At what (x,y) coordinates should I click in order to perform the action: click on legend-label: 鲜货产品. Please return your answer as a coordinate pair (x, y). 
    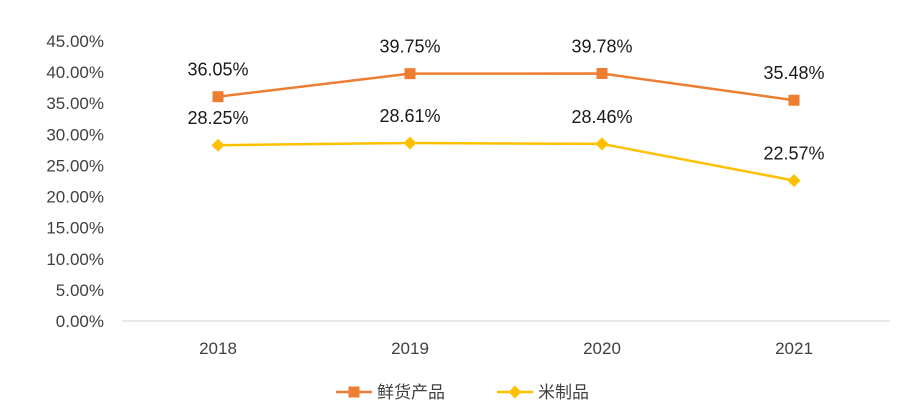
    Looking at the image, I should click on (411, 393).